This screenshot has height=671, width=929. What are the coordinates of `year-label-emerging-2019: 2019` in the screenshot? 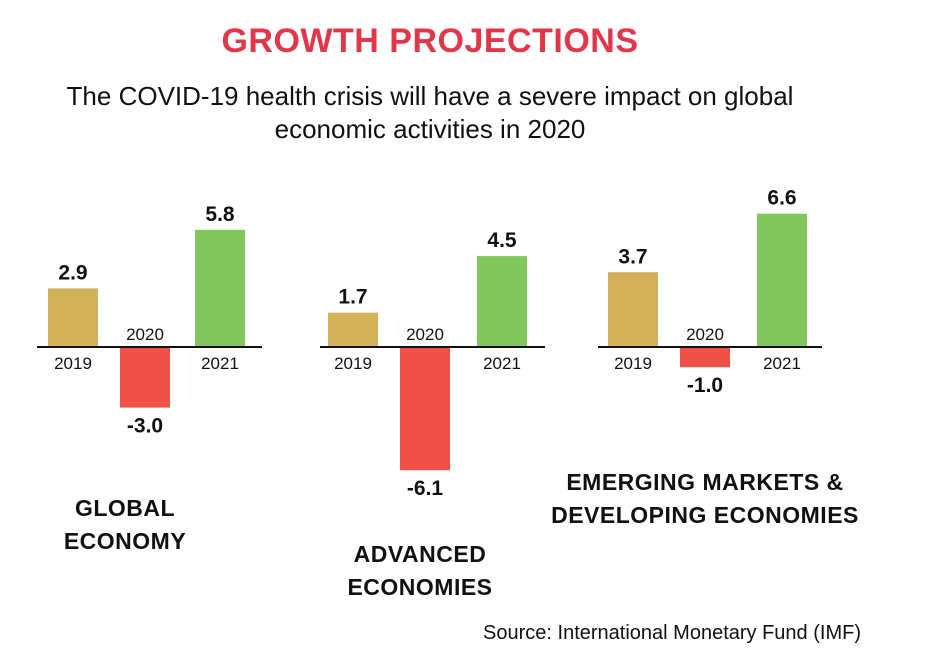 It's located at (633, 363).